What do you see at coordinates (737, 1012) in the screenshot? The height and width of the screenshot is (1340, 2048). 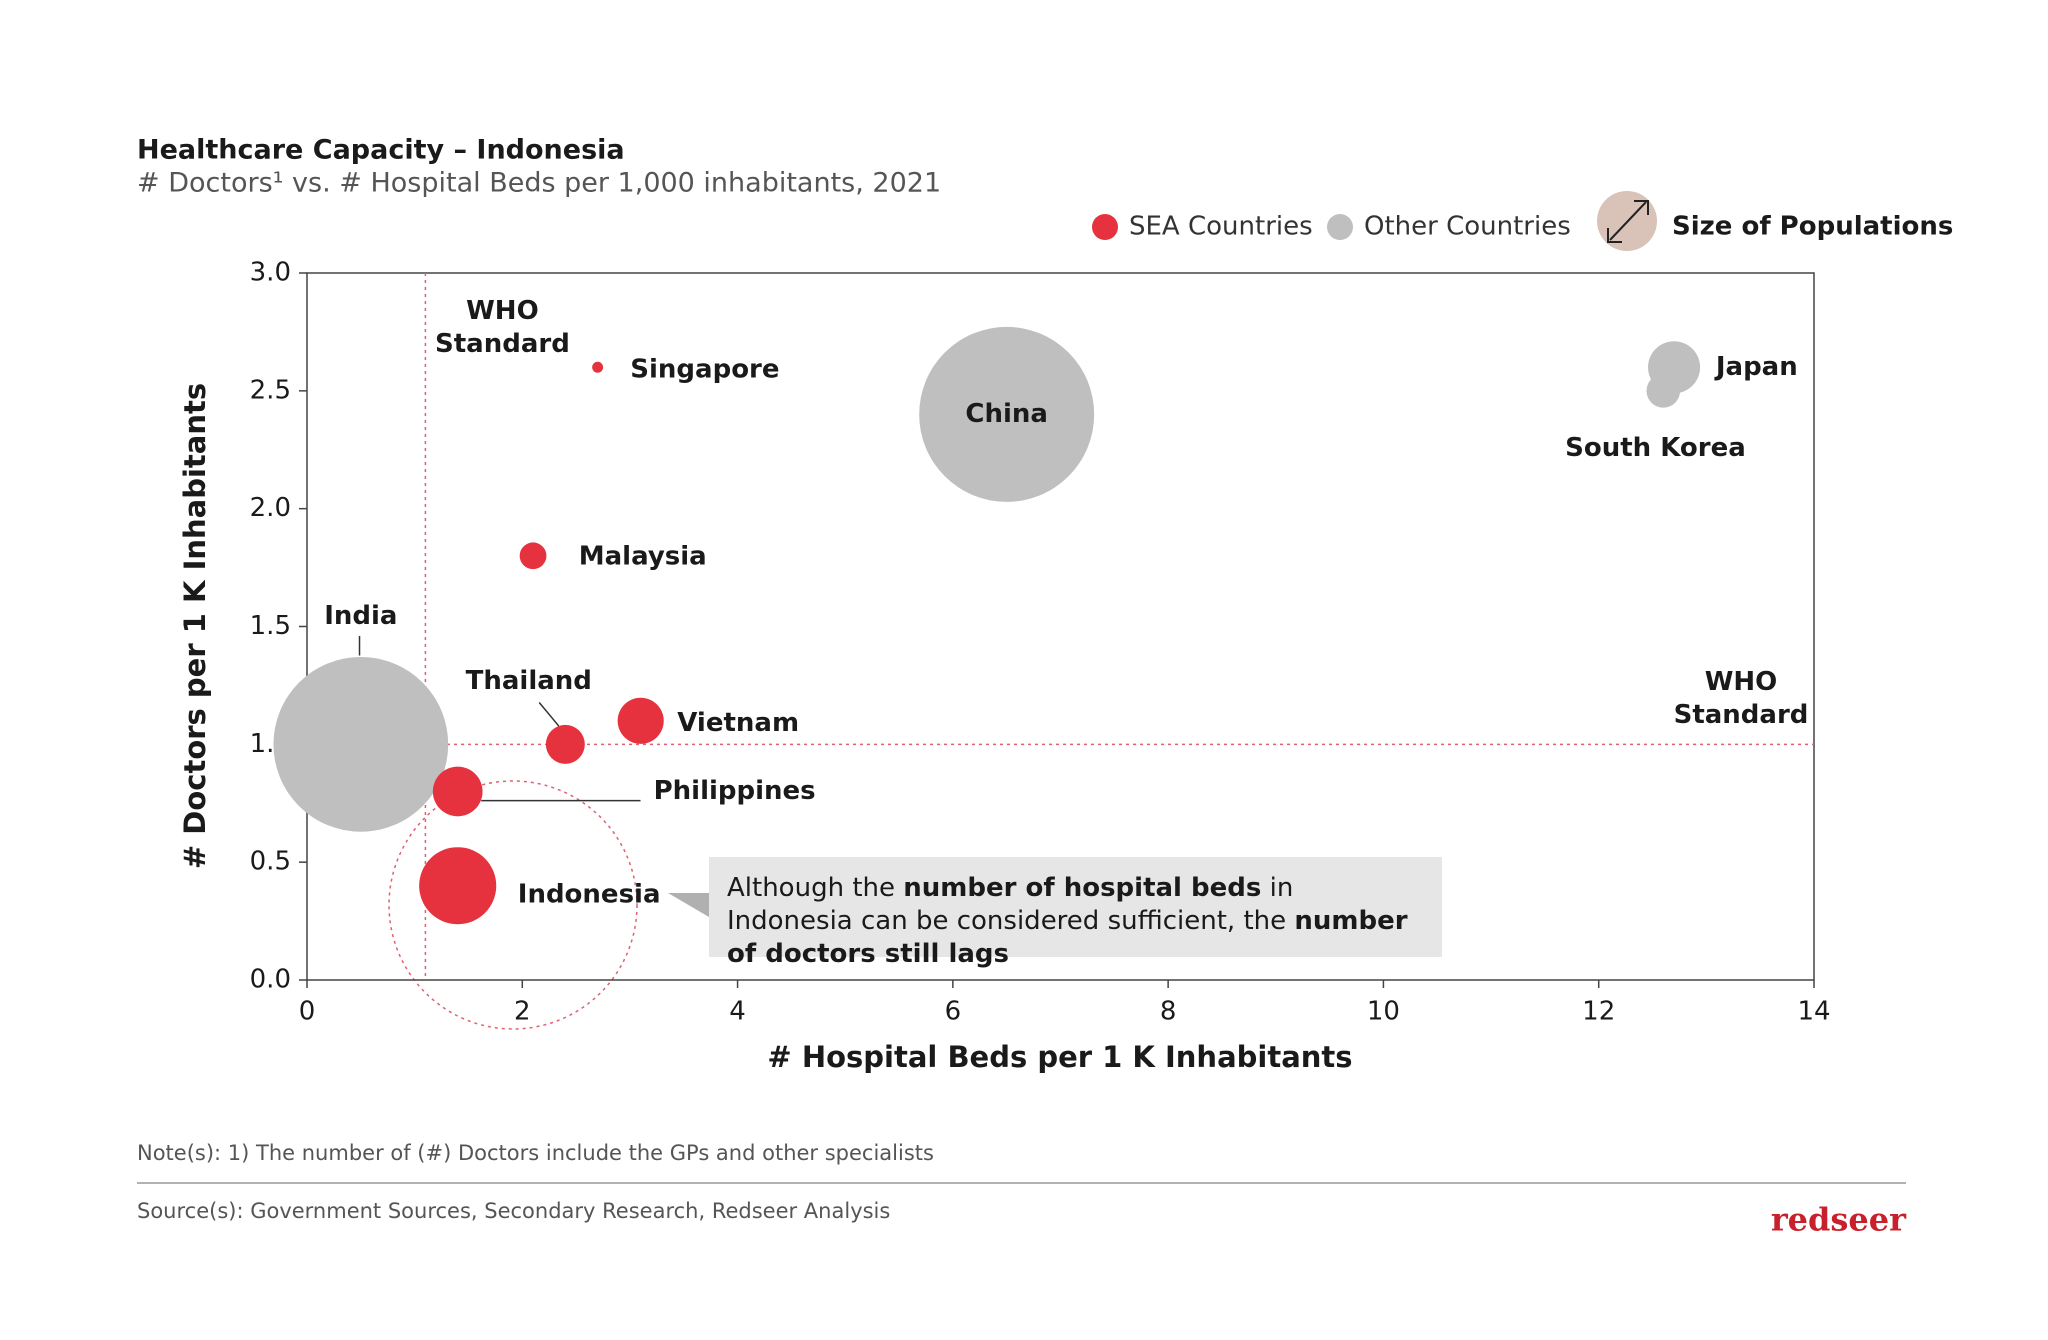 I see `x-tick-label: 4` at bounding box center [737, 1012].